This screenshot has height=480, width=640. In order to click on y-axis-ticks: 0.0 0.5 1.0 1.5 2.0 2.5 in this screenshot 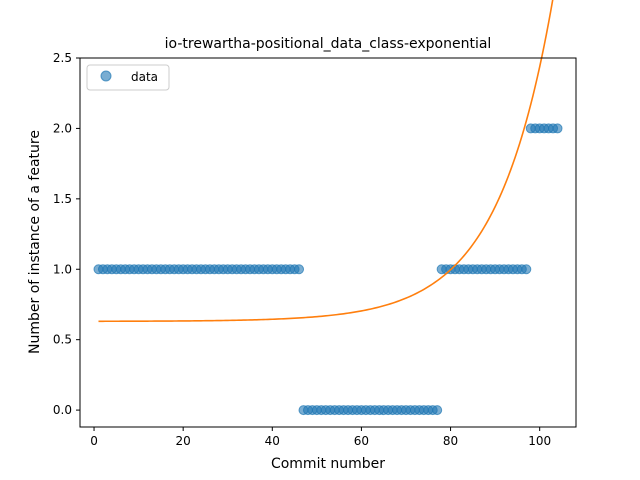, I will do `click(66, 234)`.